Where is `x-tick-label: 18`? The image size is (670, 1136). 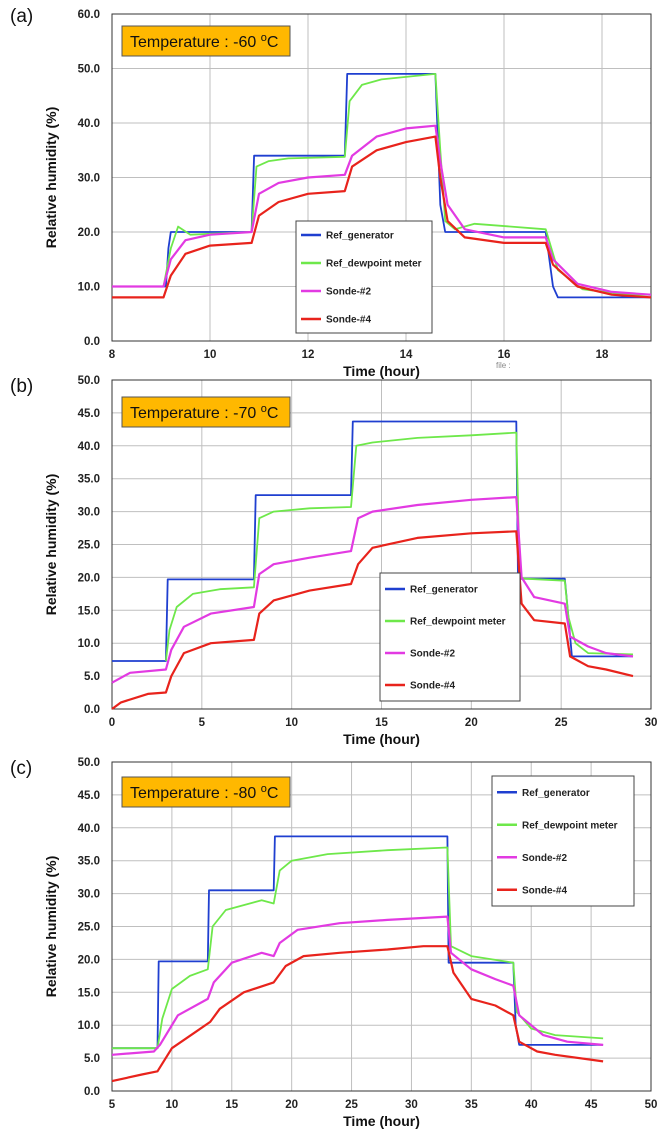 x-tick-label: 18 is located at coordinates (602, 355).